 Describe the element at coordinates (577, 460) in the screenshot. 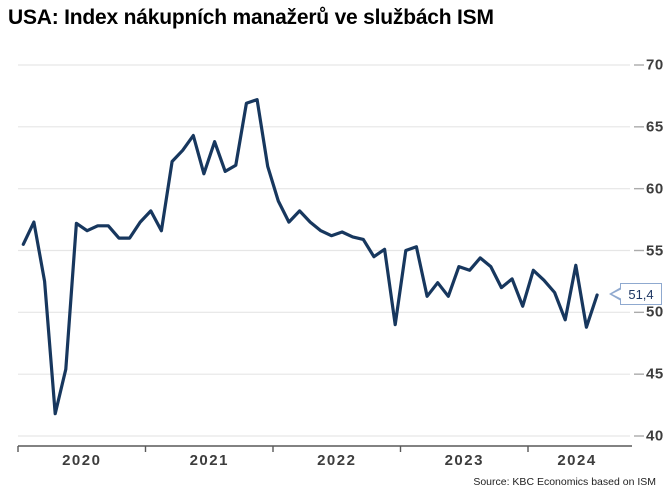

I see `x-tick-label: 2024` at that location.